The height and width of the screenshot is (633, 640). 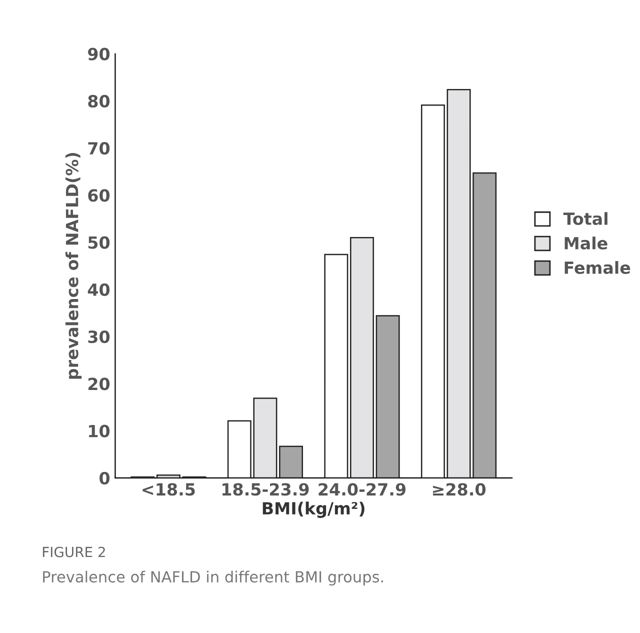 I want to click on y-tick-label: 30, so click(x=99, y=337).